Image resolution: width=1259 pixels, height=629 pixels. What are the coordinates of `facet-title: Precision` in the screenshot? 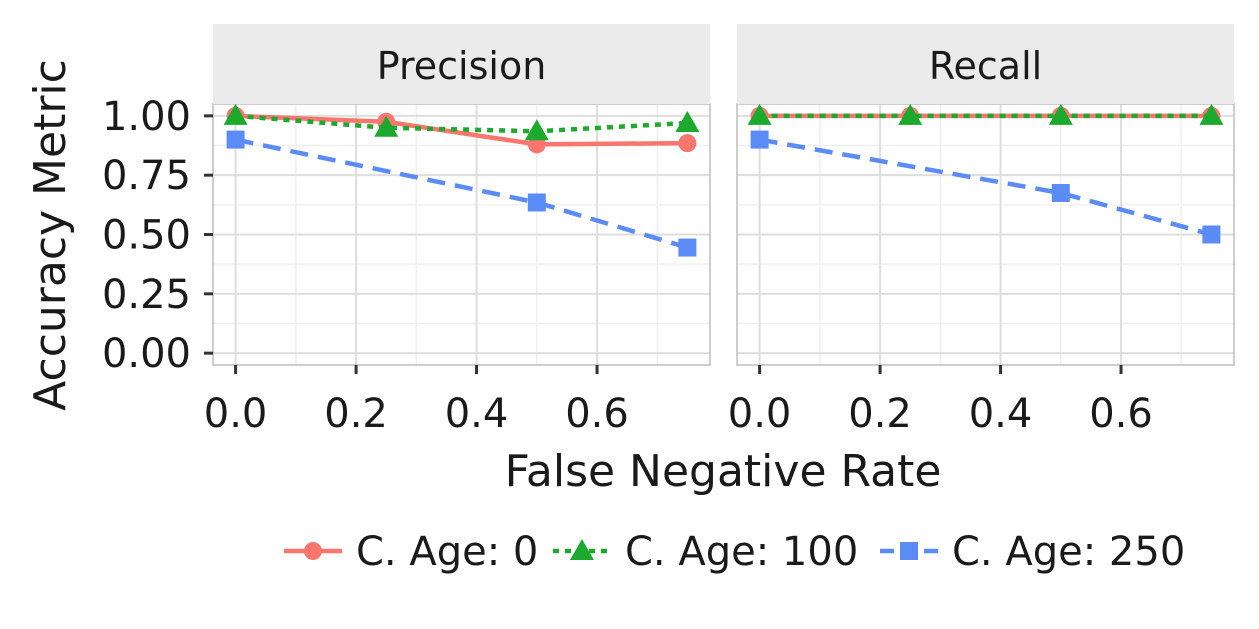 It's located at (462, 66).